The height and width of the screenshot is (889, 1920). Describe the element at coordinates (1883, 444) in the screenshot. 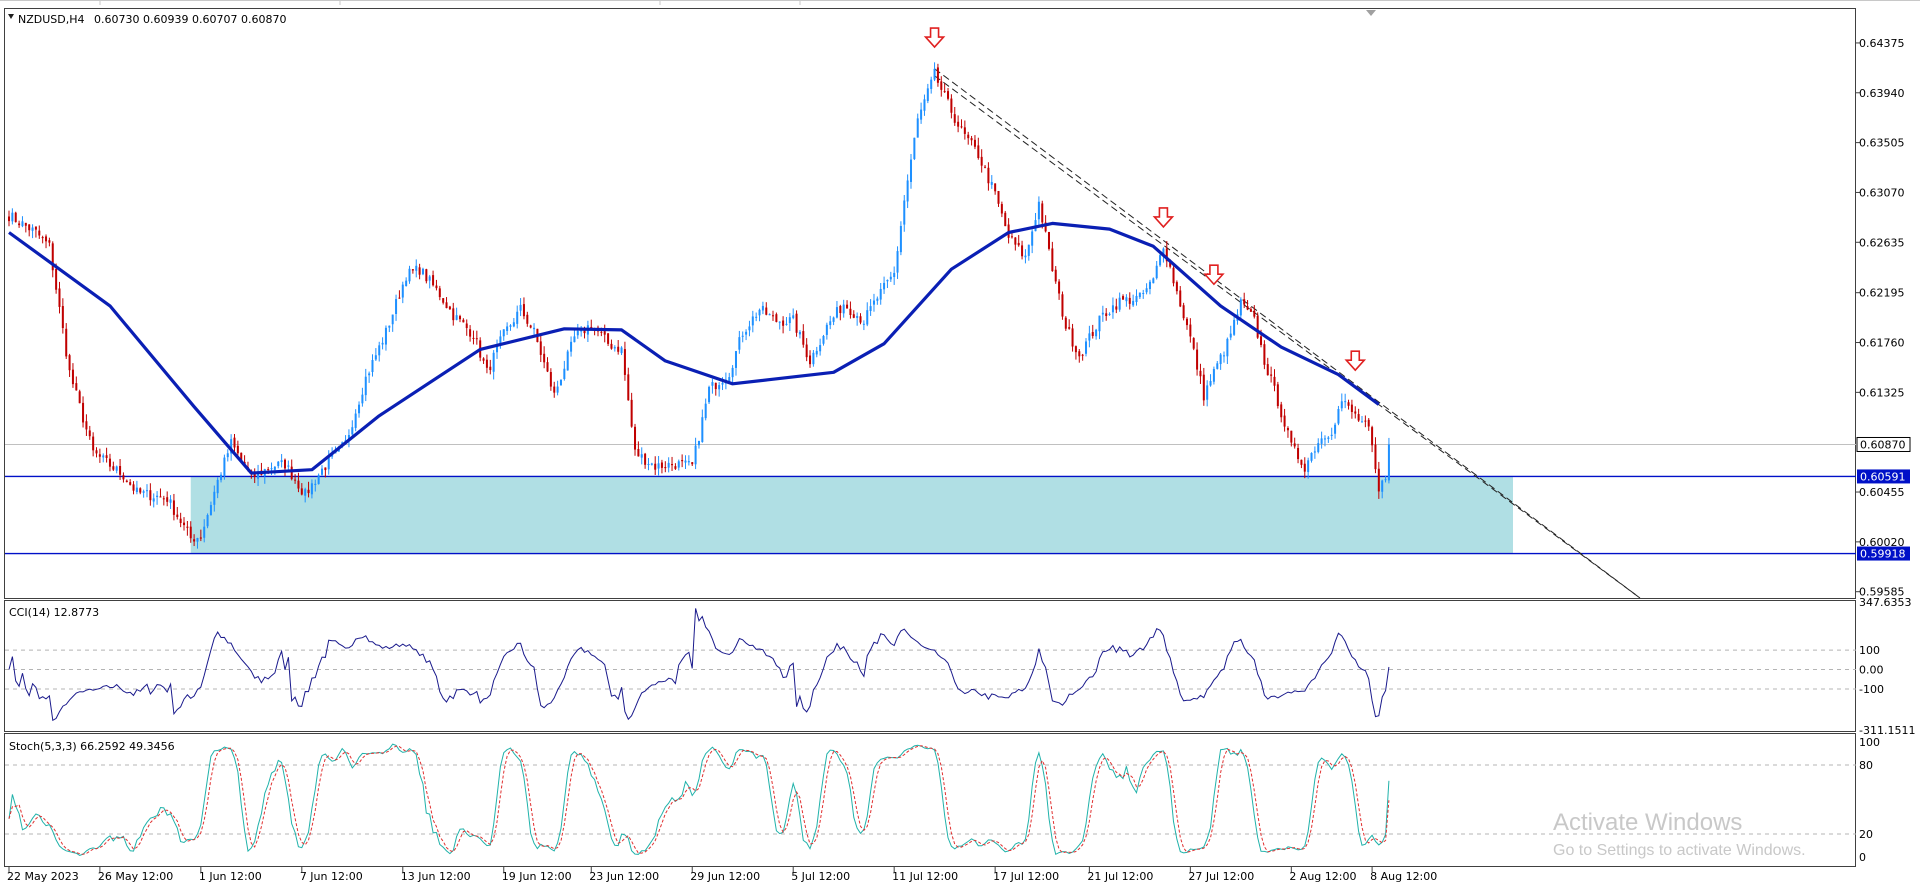

I see `current-price-box` at that location.